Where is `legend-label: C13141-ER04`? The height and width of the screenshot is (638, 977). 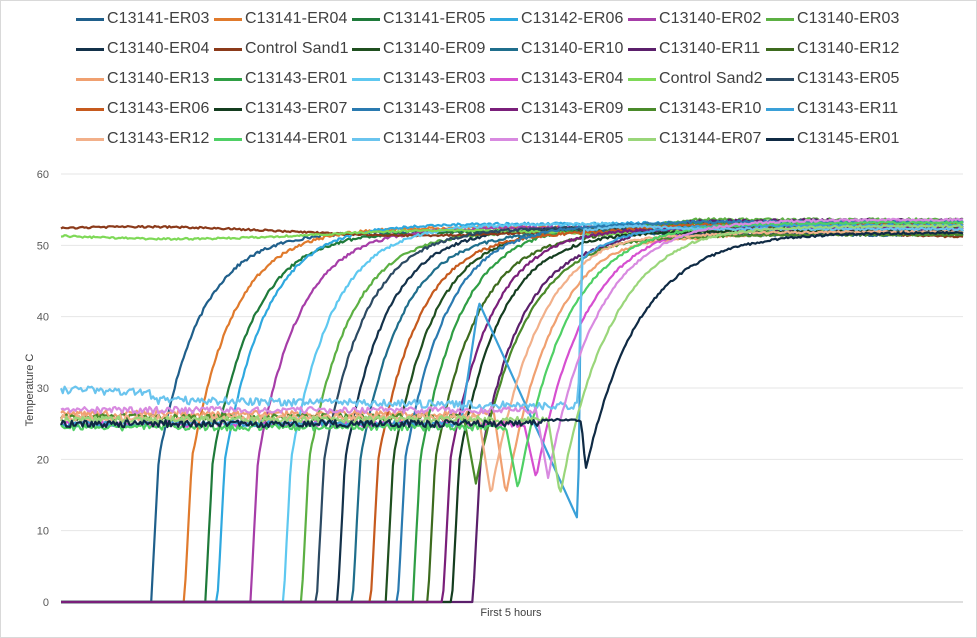
legend-label: C13141-ER04 is located at coordinates (296, 18).